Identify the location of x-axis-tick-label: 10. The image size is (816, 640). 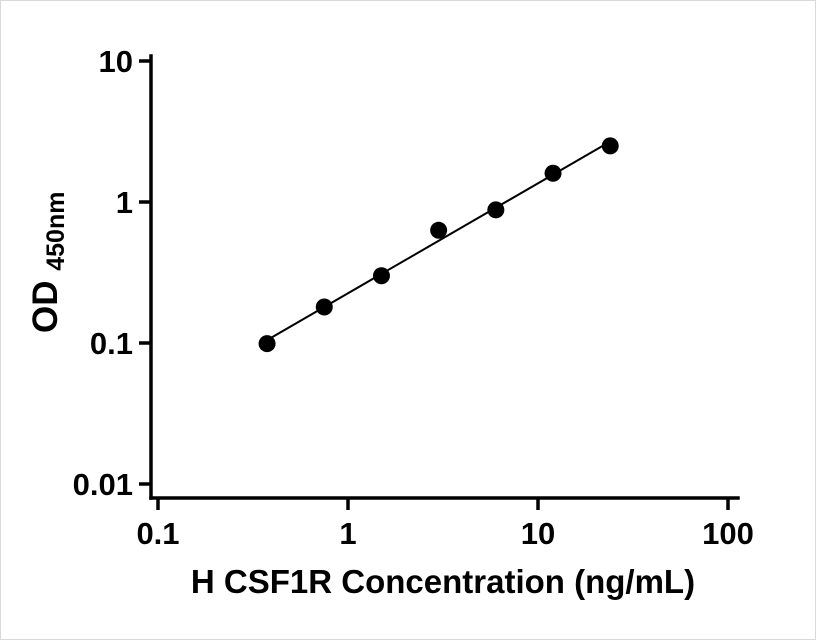
(538, 533).